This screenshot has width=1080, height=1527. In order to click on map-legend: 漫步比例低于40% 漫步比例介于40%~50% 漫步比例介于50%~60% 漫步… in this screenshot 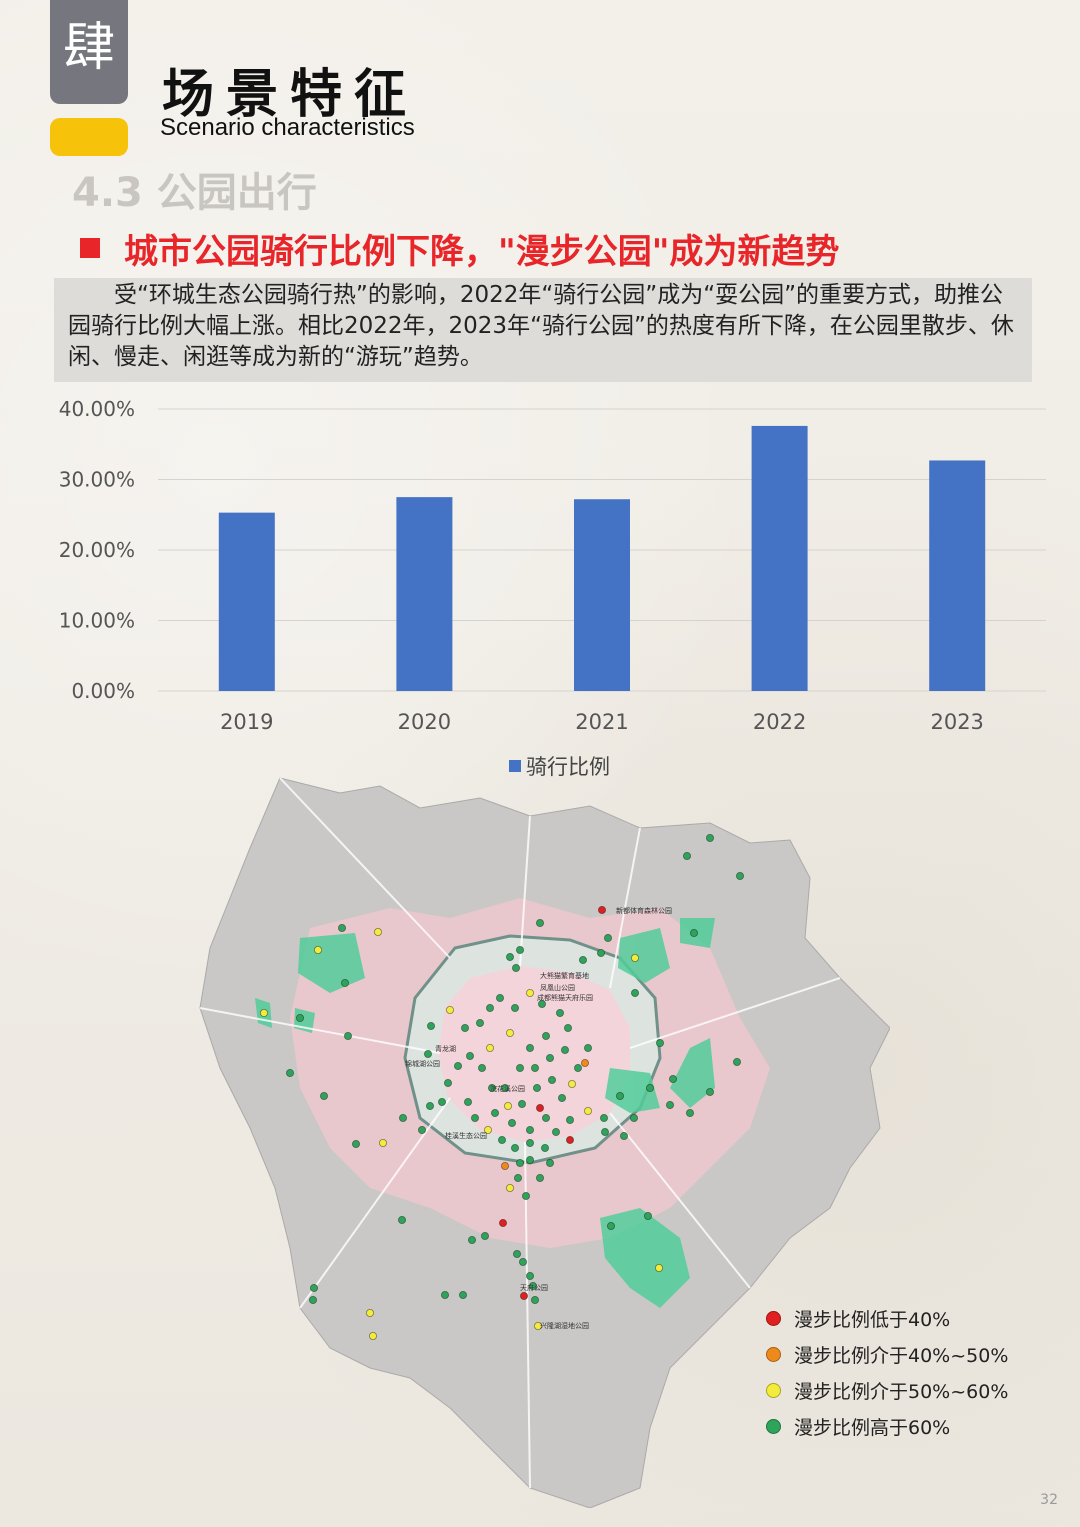, I will do `click(887, 1372)`.